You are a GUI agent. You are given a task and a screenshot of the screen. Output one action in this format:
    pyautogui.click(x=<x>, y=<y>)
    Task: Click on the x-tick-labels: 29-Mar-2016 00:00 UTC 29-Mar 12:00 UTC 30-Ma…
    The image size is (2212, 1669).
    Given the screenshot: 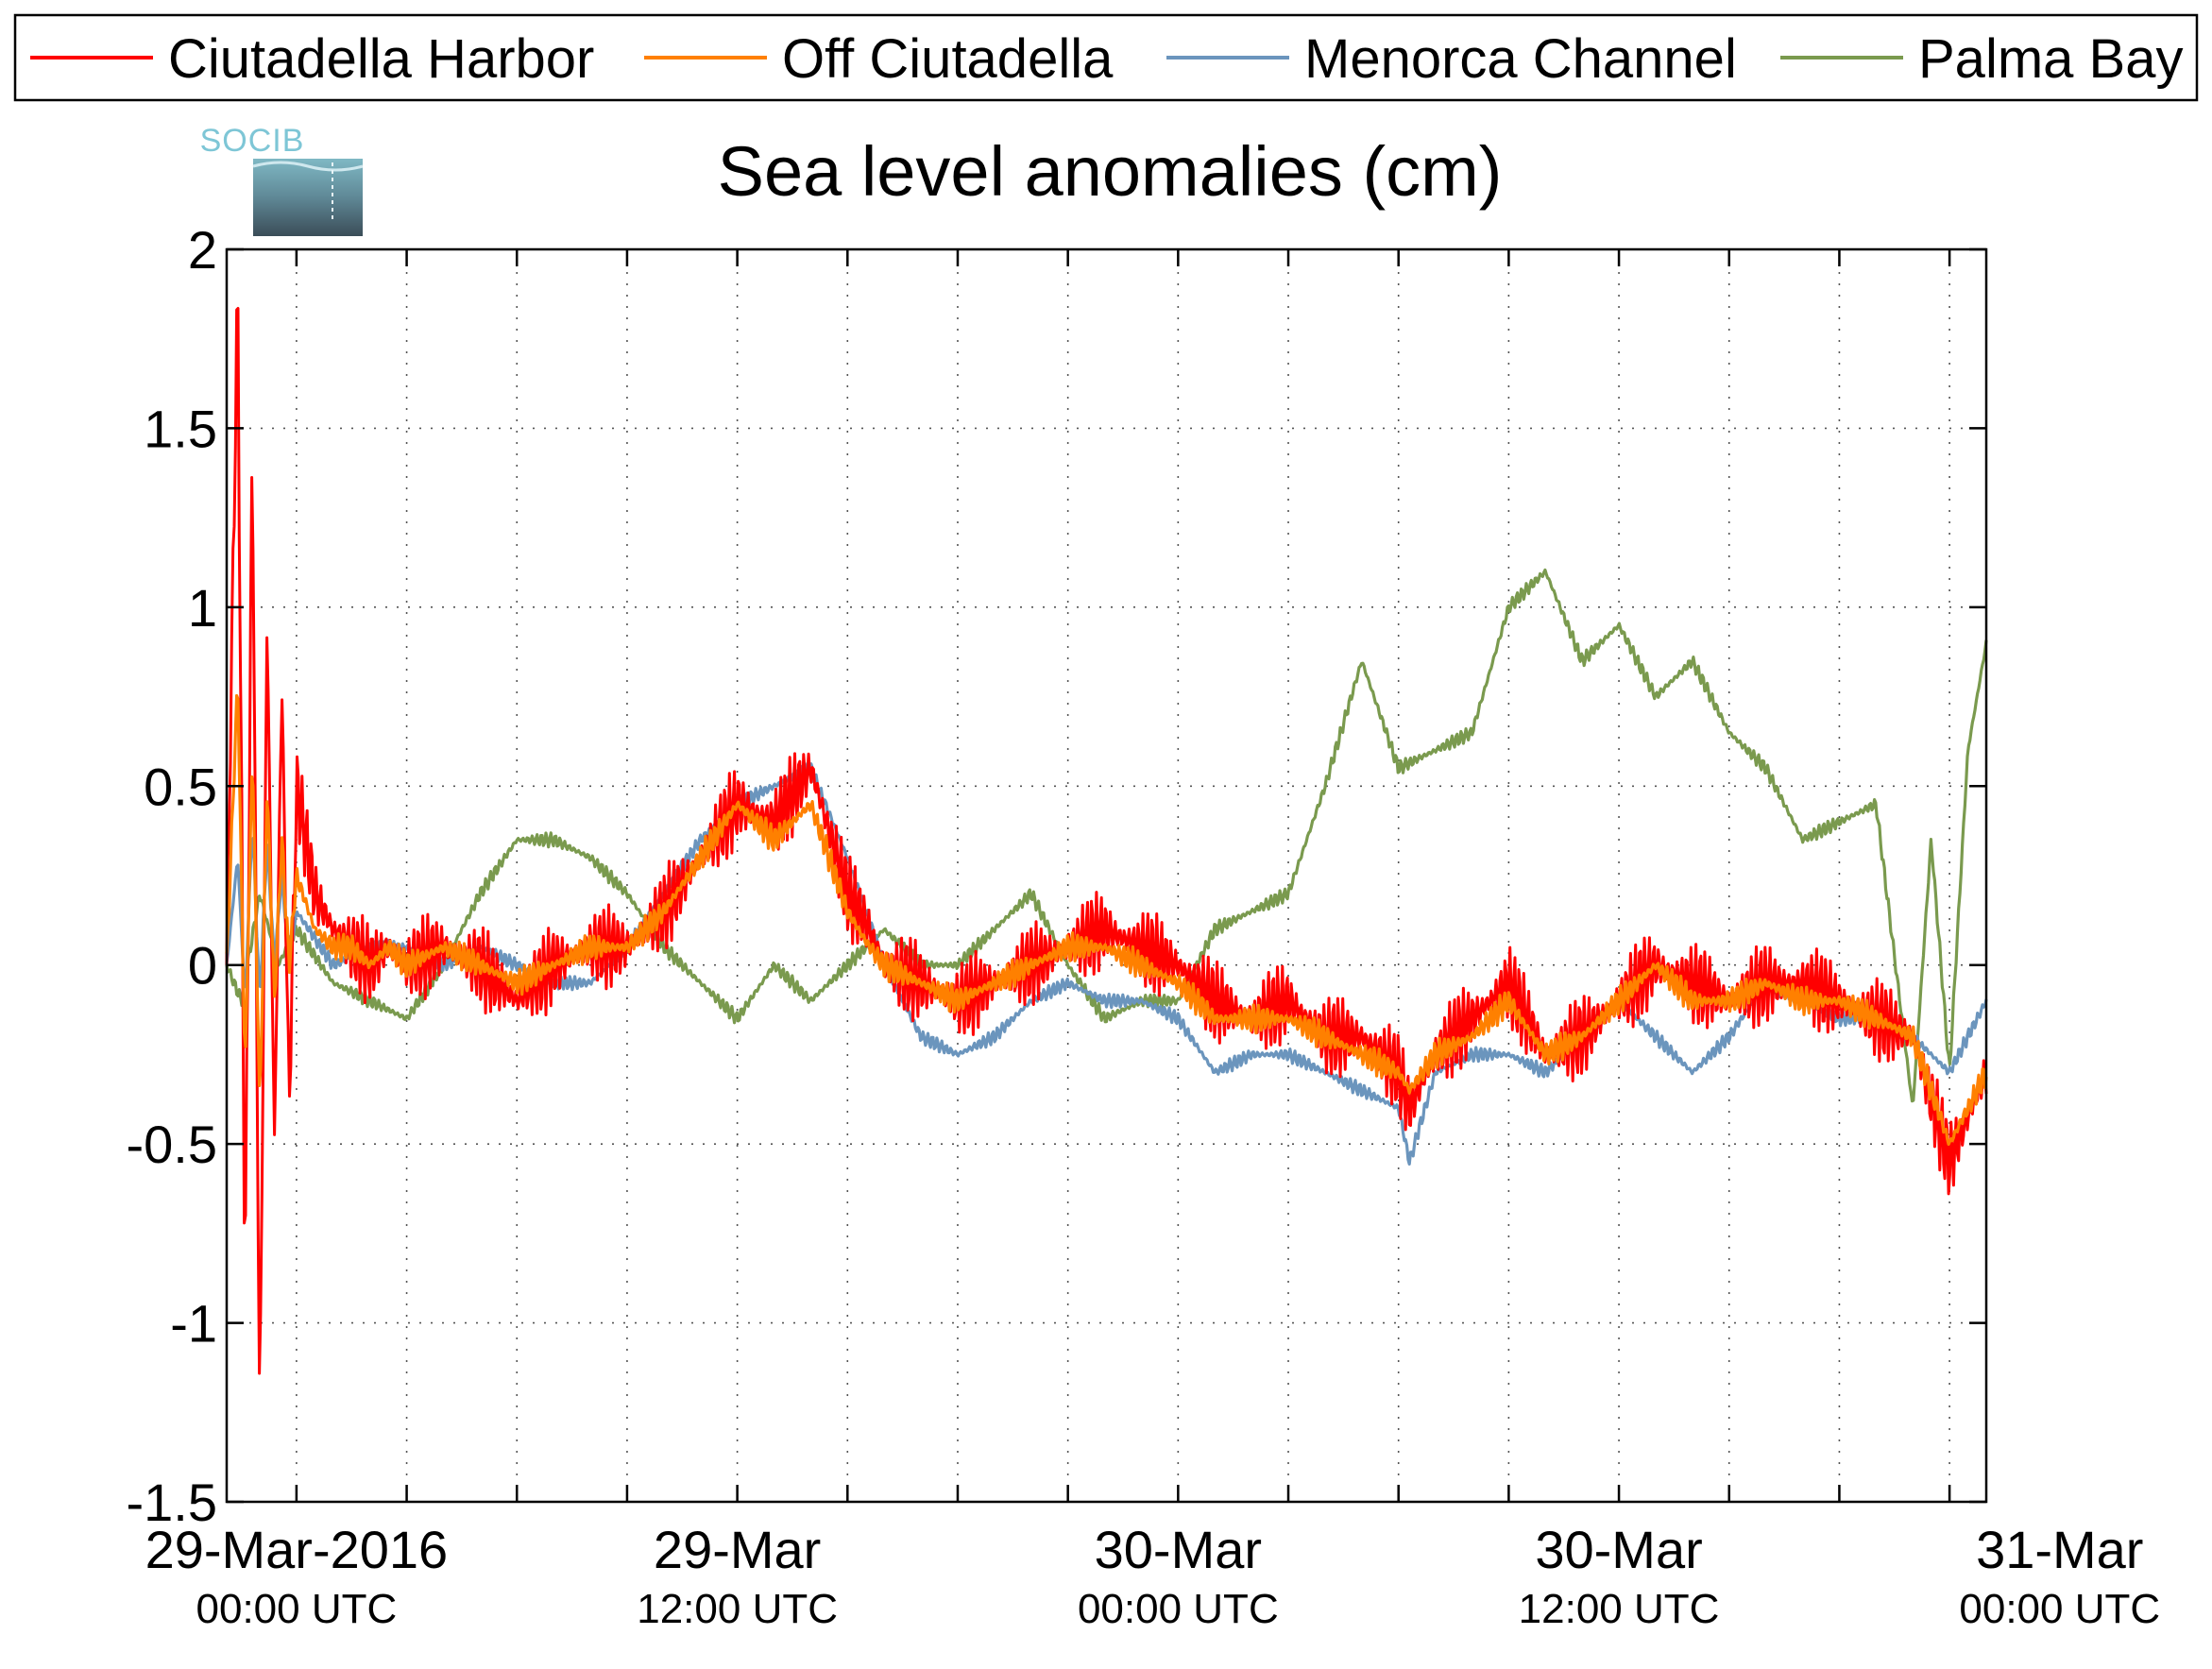 What is the action you would take?
    pyautogui.click(x=1153, y=1576)
    